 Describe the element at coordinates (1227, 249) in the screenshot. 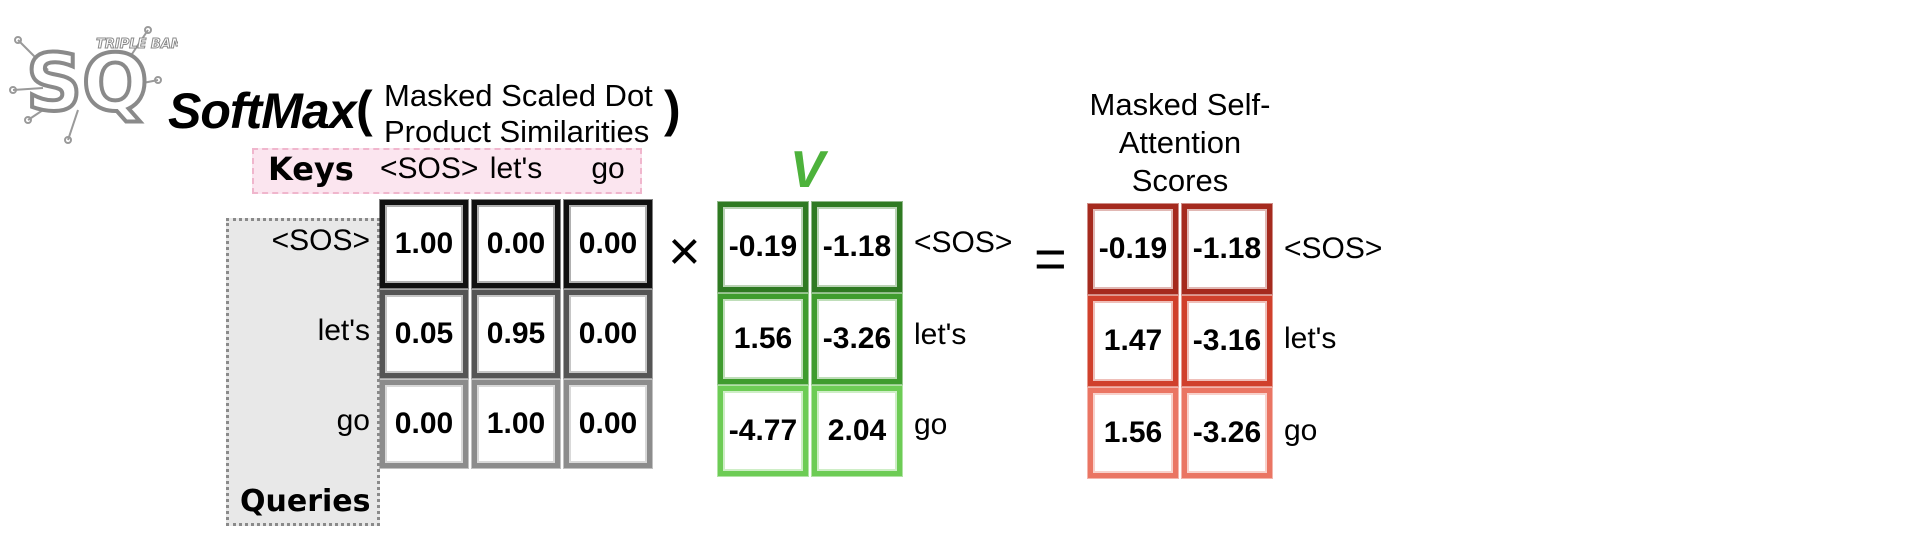

I see `output-cell: -1.18` at that location.